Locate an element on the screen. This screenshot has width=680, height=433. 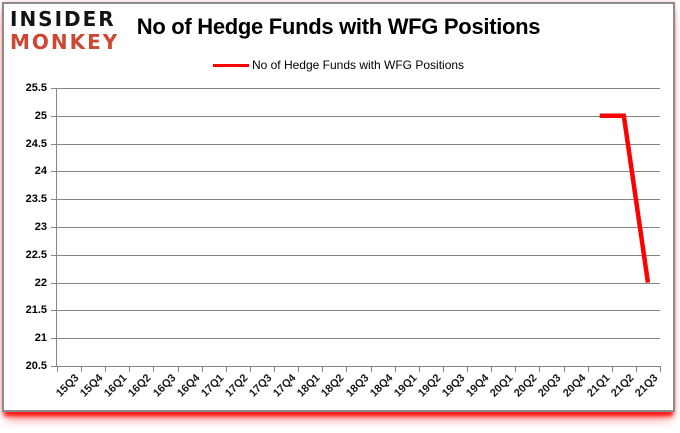
y-axis-label: 22 is located at coordinates (40, 282).